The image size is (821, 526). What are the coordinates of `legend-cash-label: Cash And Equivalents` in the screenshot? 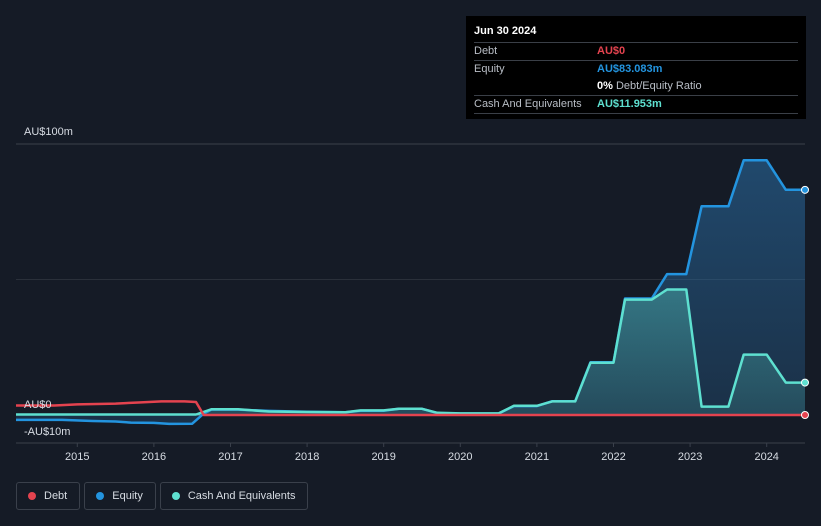 It's located at (241, 496).